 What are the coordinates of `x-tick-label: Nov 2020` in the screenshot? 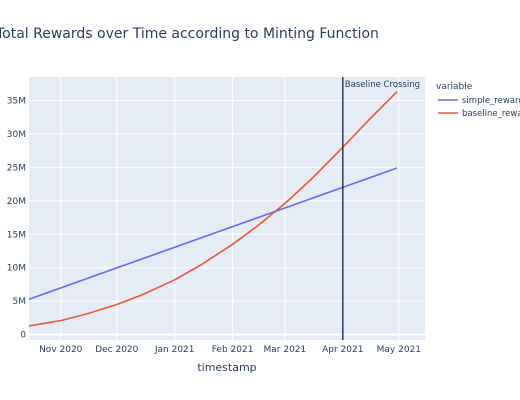 It's located at (61, 350).